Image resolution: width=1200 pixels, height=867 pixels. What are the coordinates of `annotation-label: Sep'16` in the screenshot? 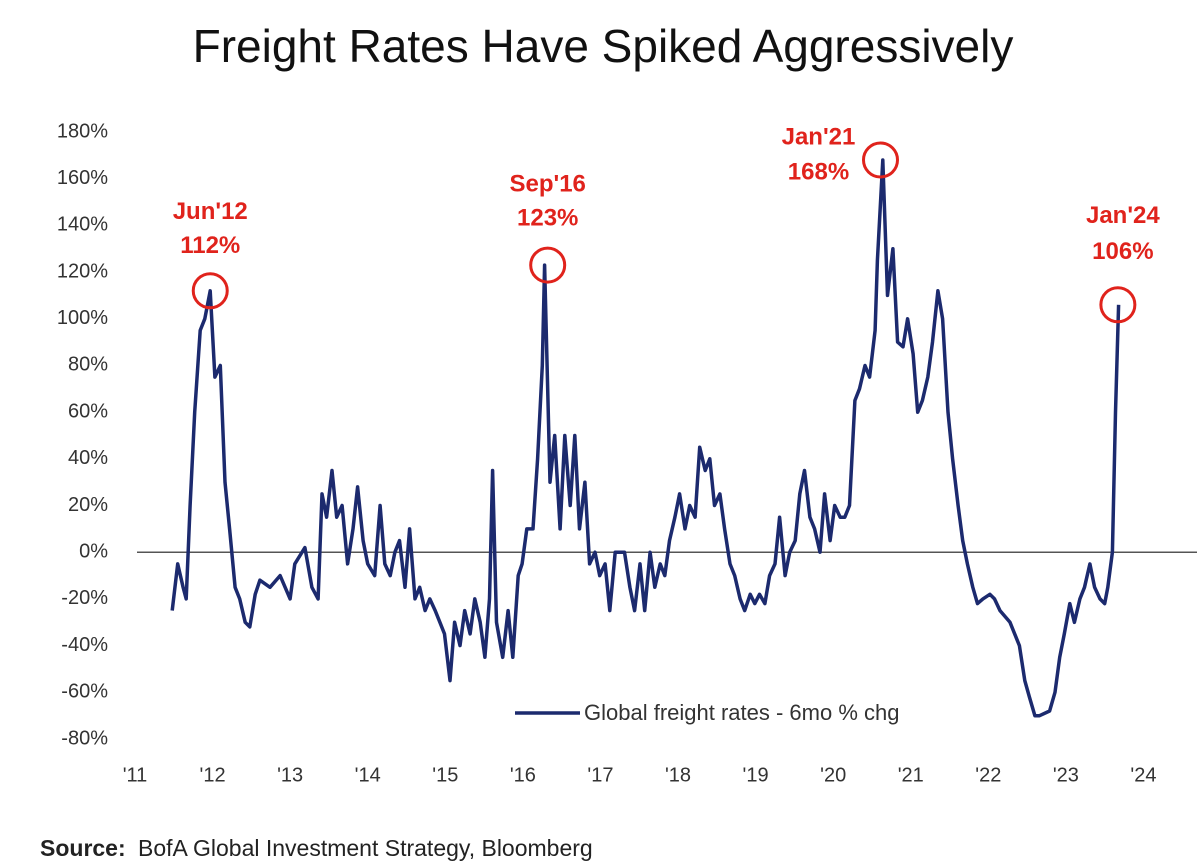 It's located at (547, 183).